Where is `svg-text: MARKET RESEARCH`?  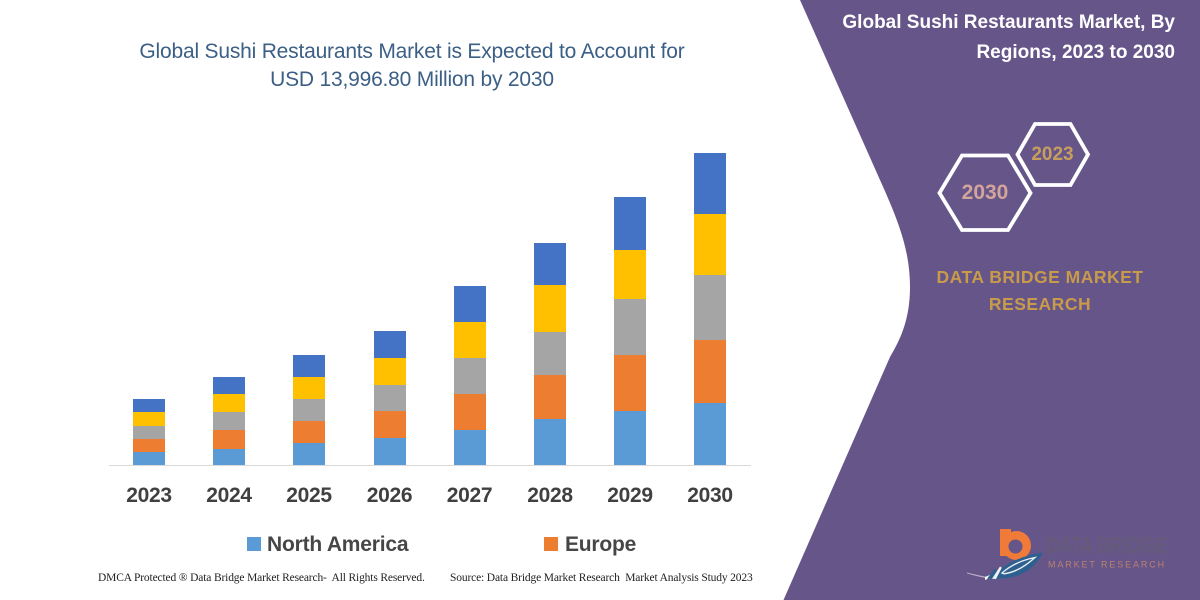
svg-text: MARKET RESEARCH is located at coordinates (1107, 565).